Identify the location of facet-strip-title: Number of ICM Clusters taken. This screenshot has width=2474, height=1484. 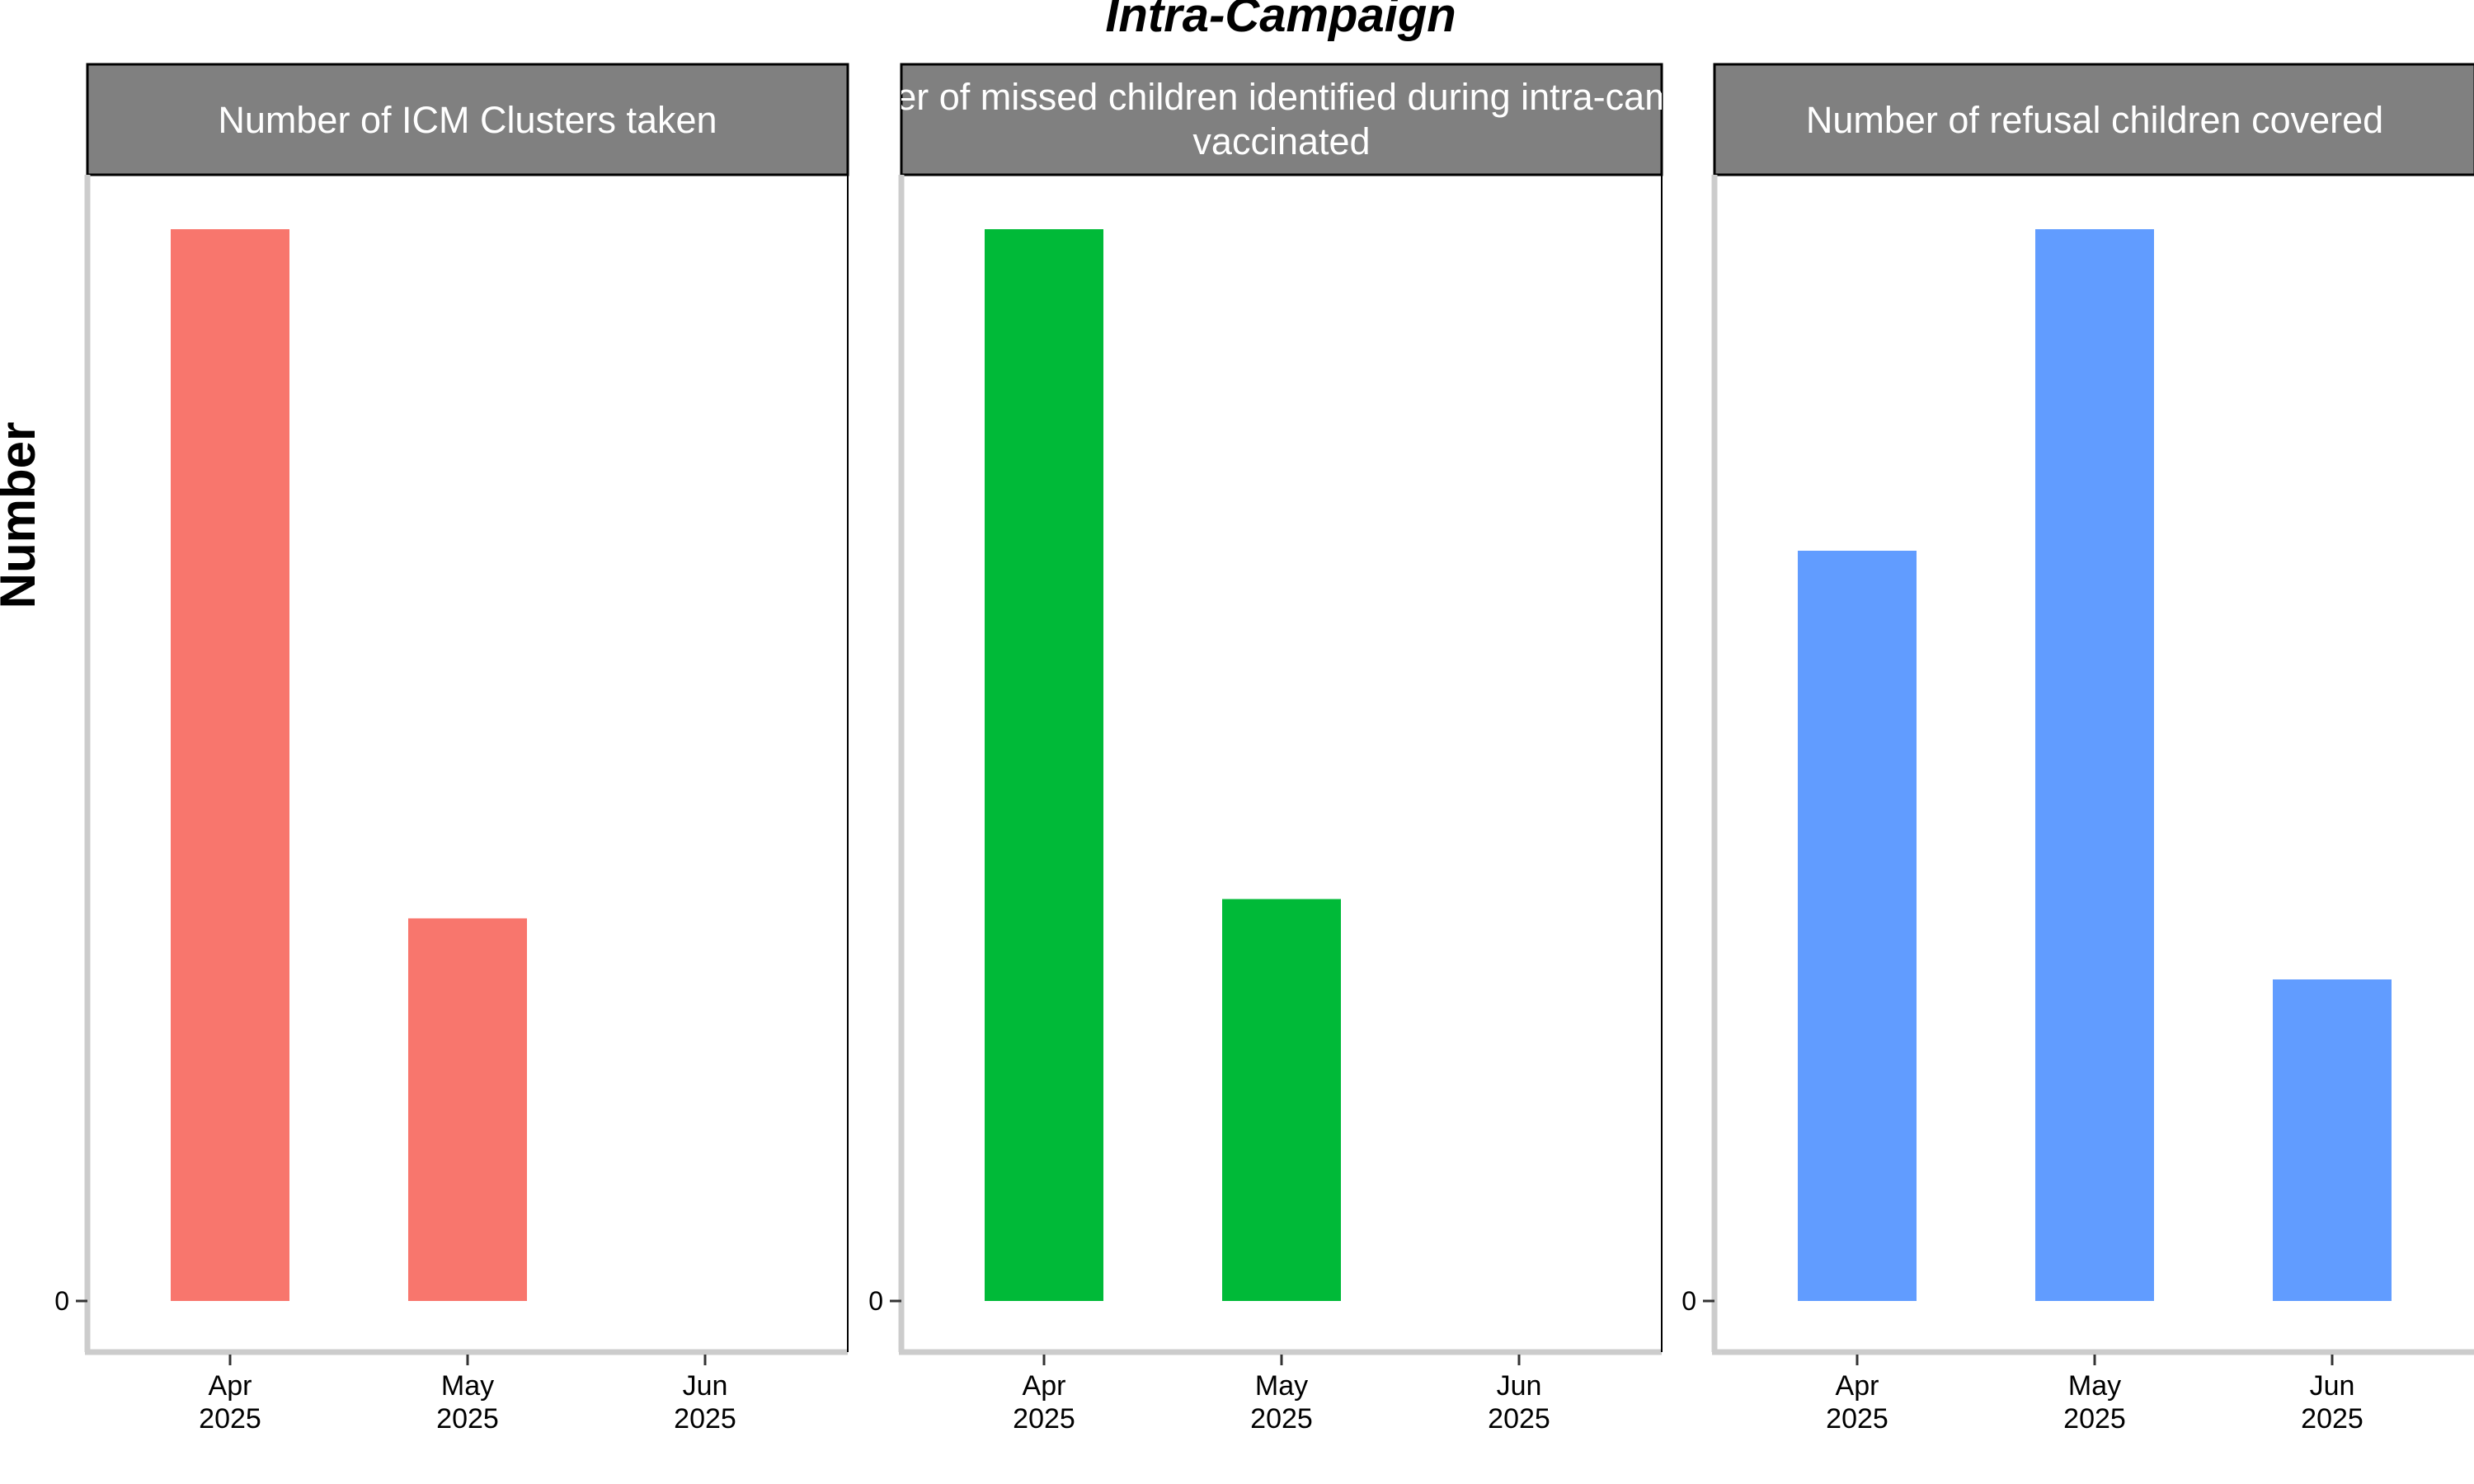
(467, 120).